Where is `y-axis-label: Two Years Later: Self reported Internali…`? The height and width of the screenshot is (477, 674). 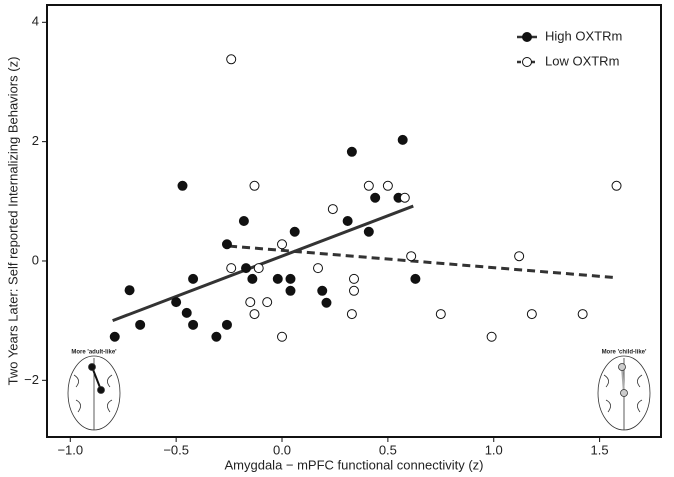
y-axis-label: Two Years Later: Self reported Internali… is located at coordinates (12, 221).